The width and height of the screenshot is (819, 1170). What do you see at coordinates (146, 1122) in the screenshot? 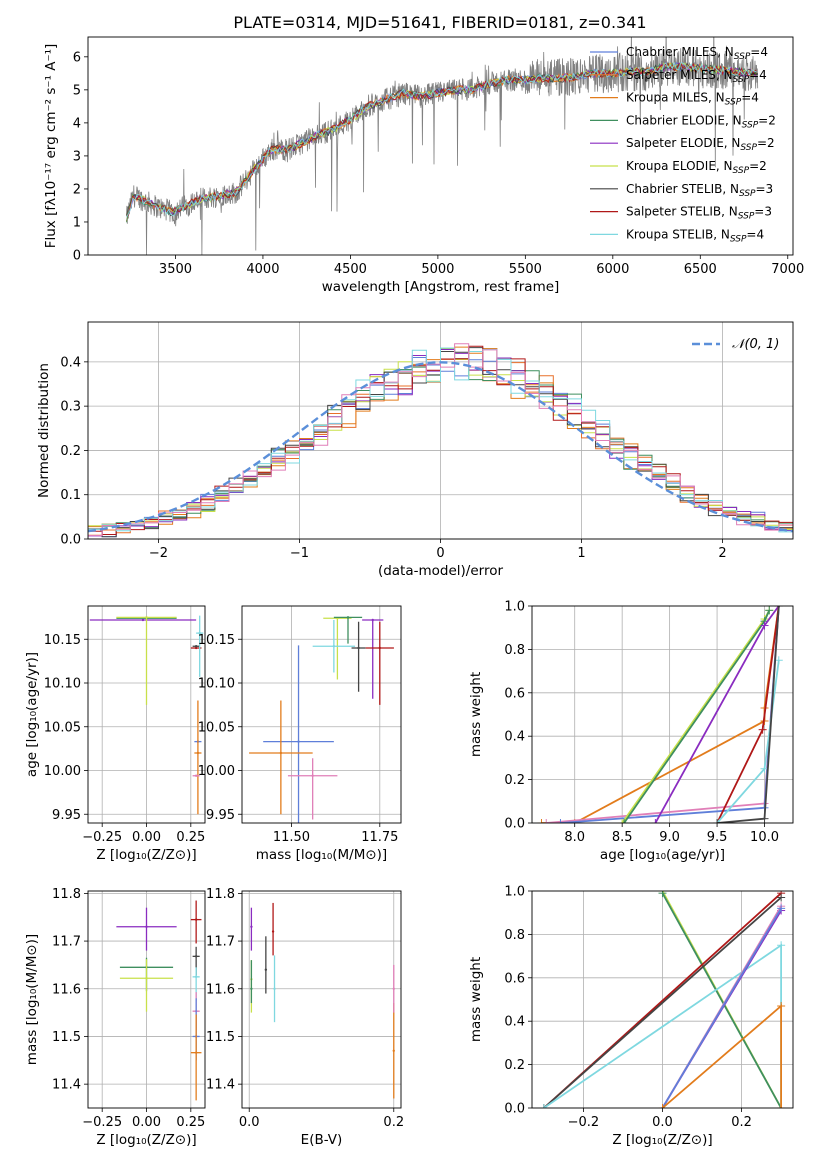
I see `x-tick-label: 0.00` at bounding box center [146, 1122].